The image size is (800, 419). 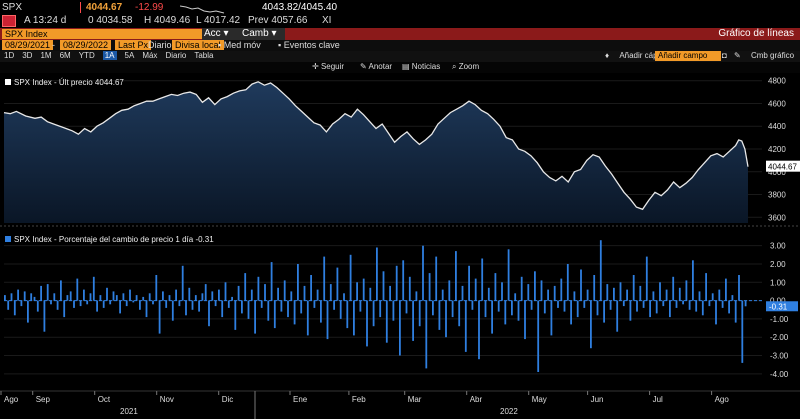 What do you see at coordinates (150, 55) in the screenshot?
I see `range-button-máx: Máx` at bounding box center [150, 55].